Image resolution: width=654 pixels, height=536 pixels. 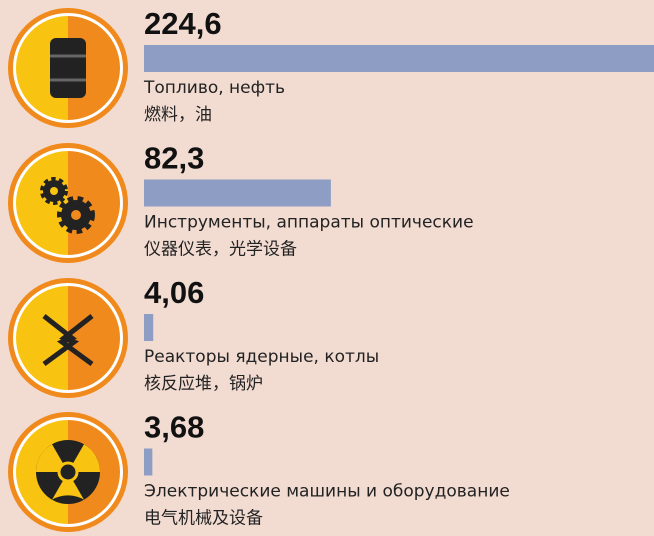 What do you see at coordinates (203, 384) in the screenshot?
I see `category-label-zh: 核反应堆，锅炉` at bounding box center [203, 384].